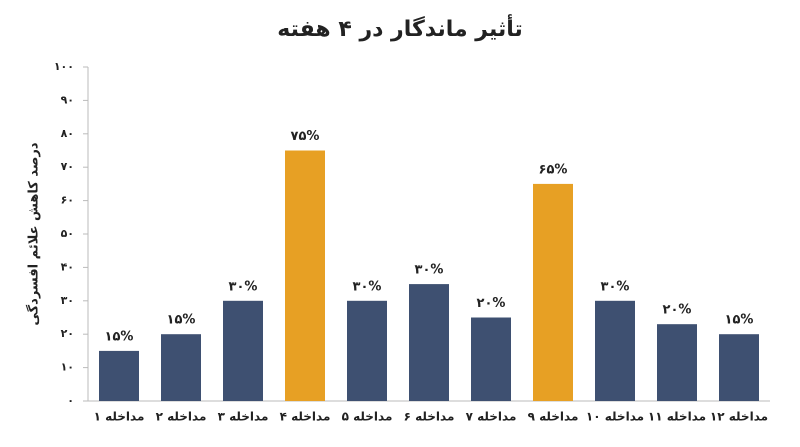  What do you see at coordinates (67, 300) in the screenshot?
I see `y-tick-label: ۳۰` at bounding box center [67, 300].